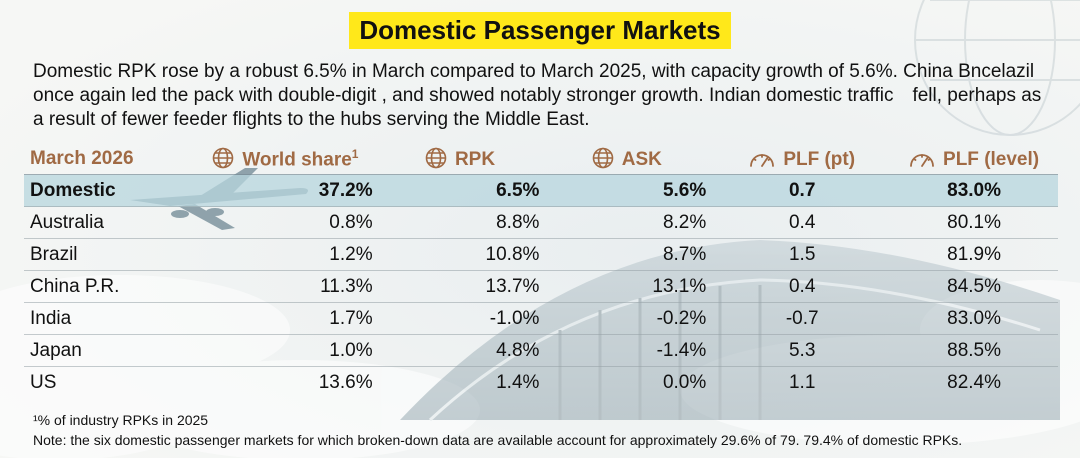 Image resolution: width=1080 pixels, height=458 pixels. I want to click on header-market: March 2026, so click(82, 158).